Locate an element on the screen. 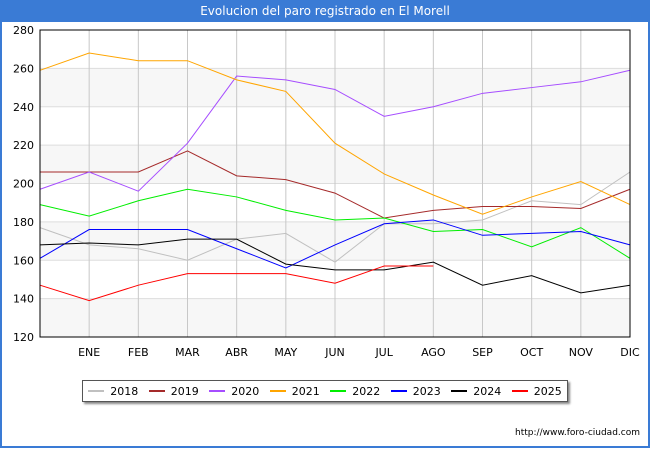  x-tick-label: SEP is located at coordinates (482, 352).